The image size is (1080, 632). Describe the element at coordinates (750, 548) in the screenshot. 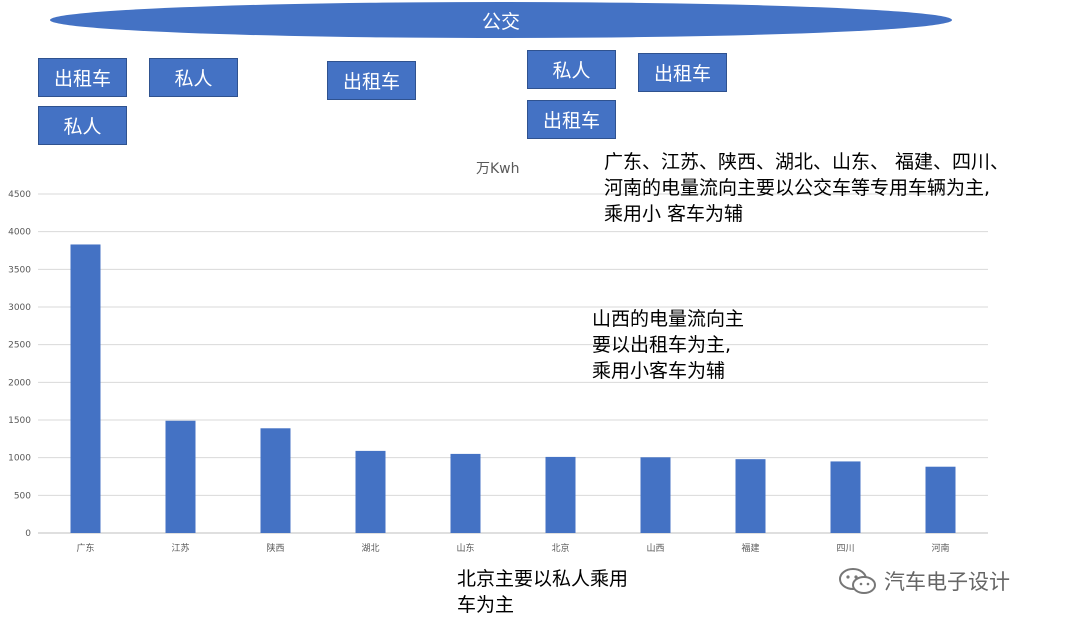

I see `x-tick-label: 福建` at that location.